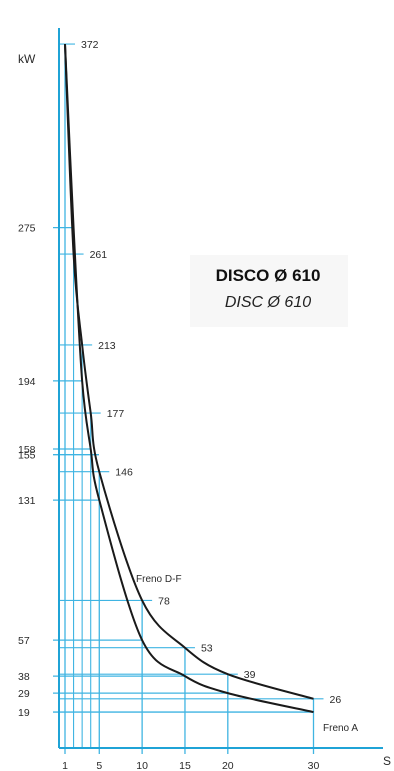  What do you see at coordinates (90, 45) in the screenshot?
I see `df-value-label: 372` at bounding box center [90, 45].